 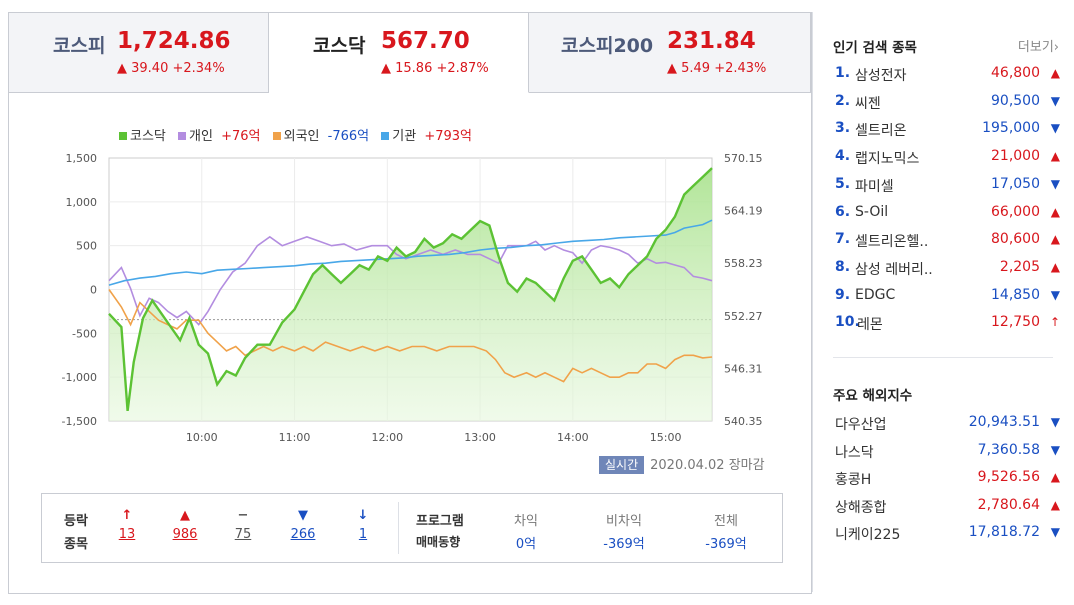 What do you see at coordinates (947, 78) in the screenshot?
I see `popular-item: 1. 삼성전자 46,800 ▲` at bounding box center [947, 78].